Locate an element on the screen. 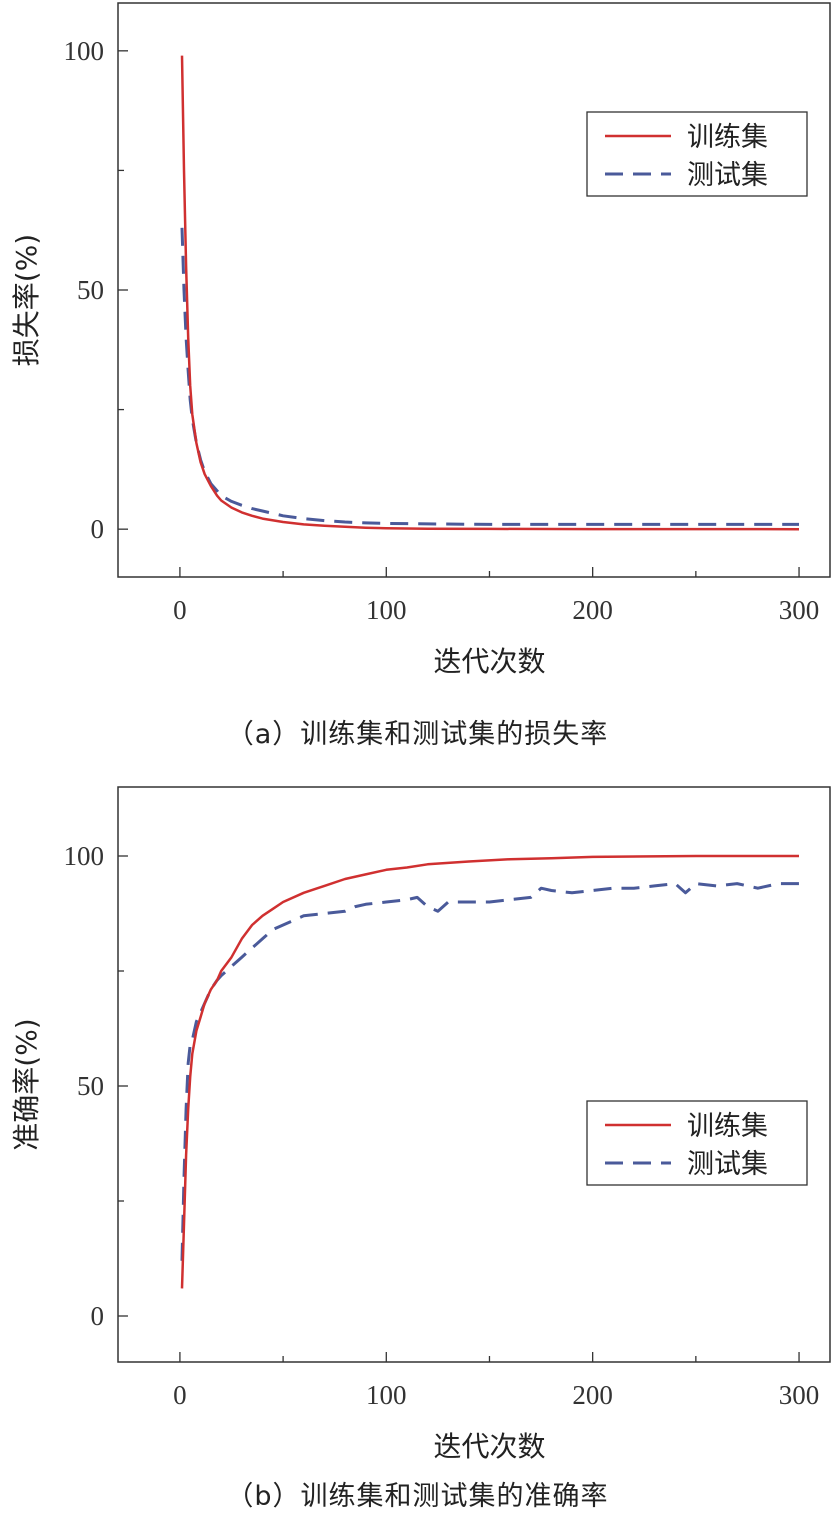  loss-x-tick-label: 100 is located at coordinates (386, 610).